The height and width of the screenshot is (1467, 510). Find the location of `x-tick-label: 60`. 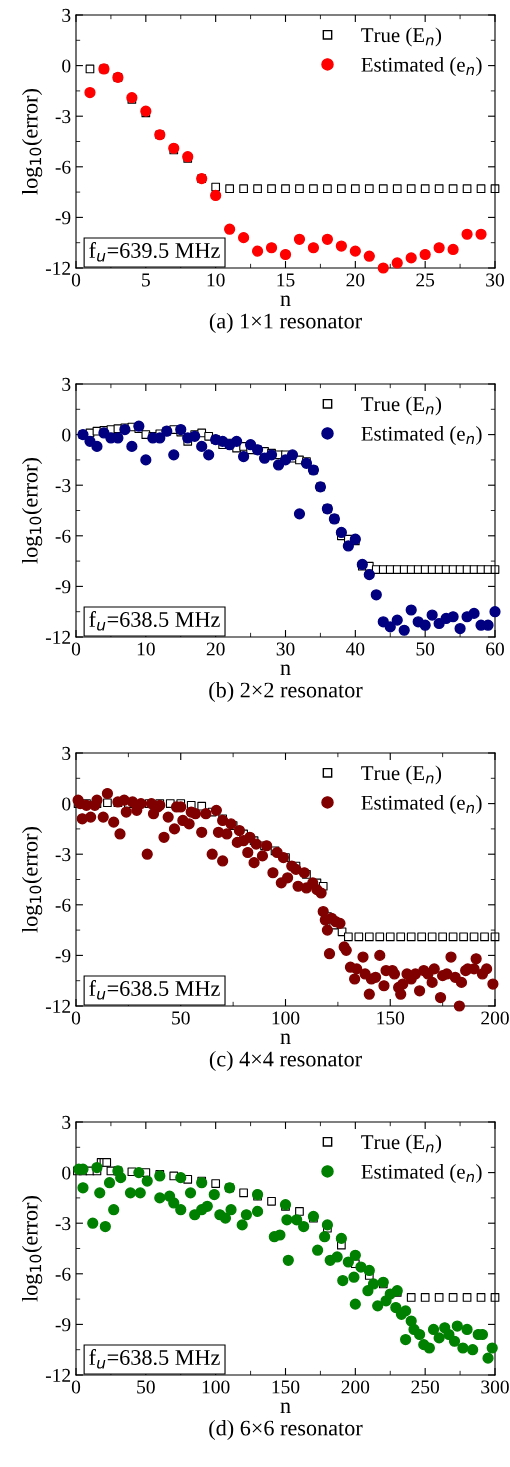

x-tick-label: 60 is located at coordinates (495, 649).